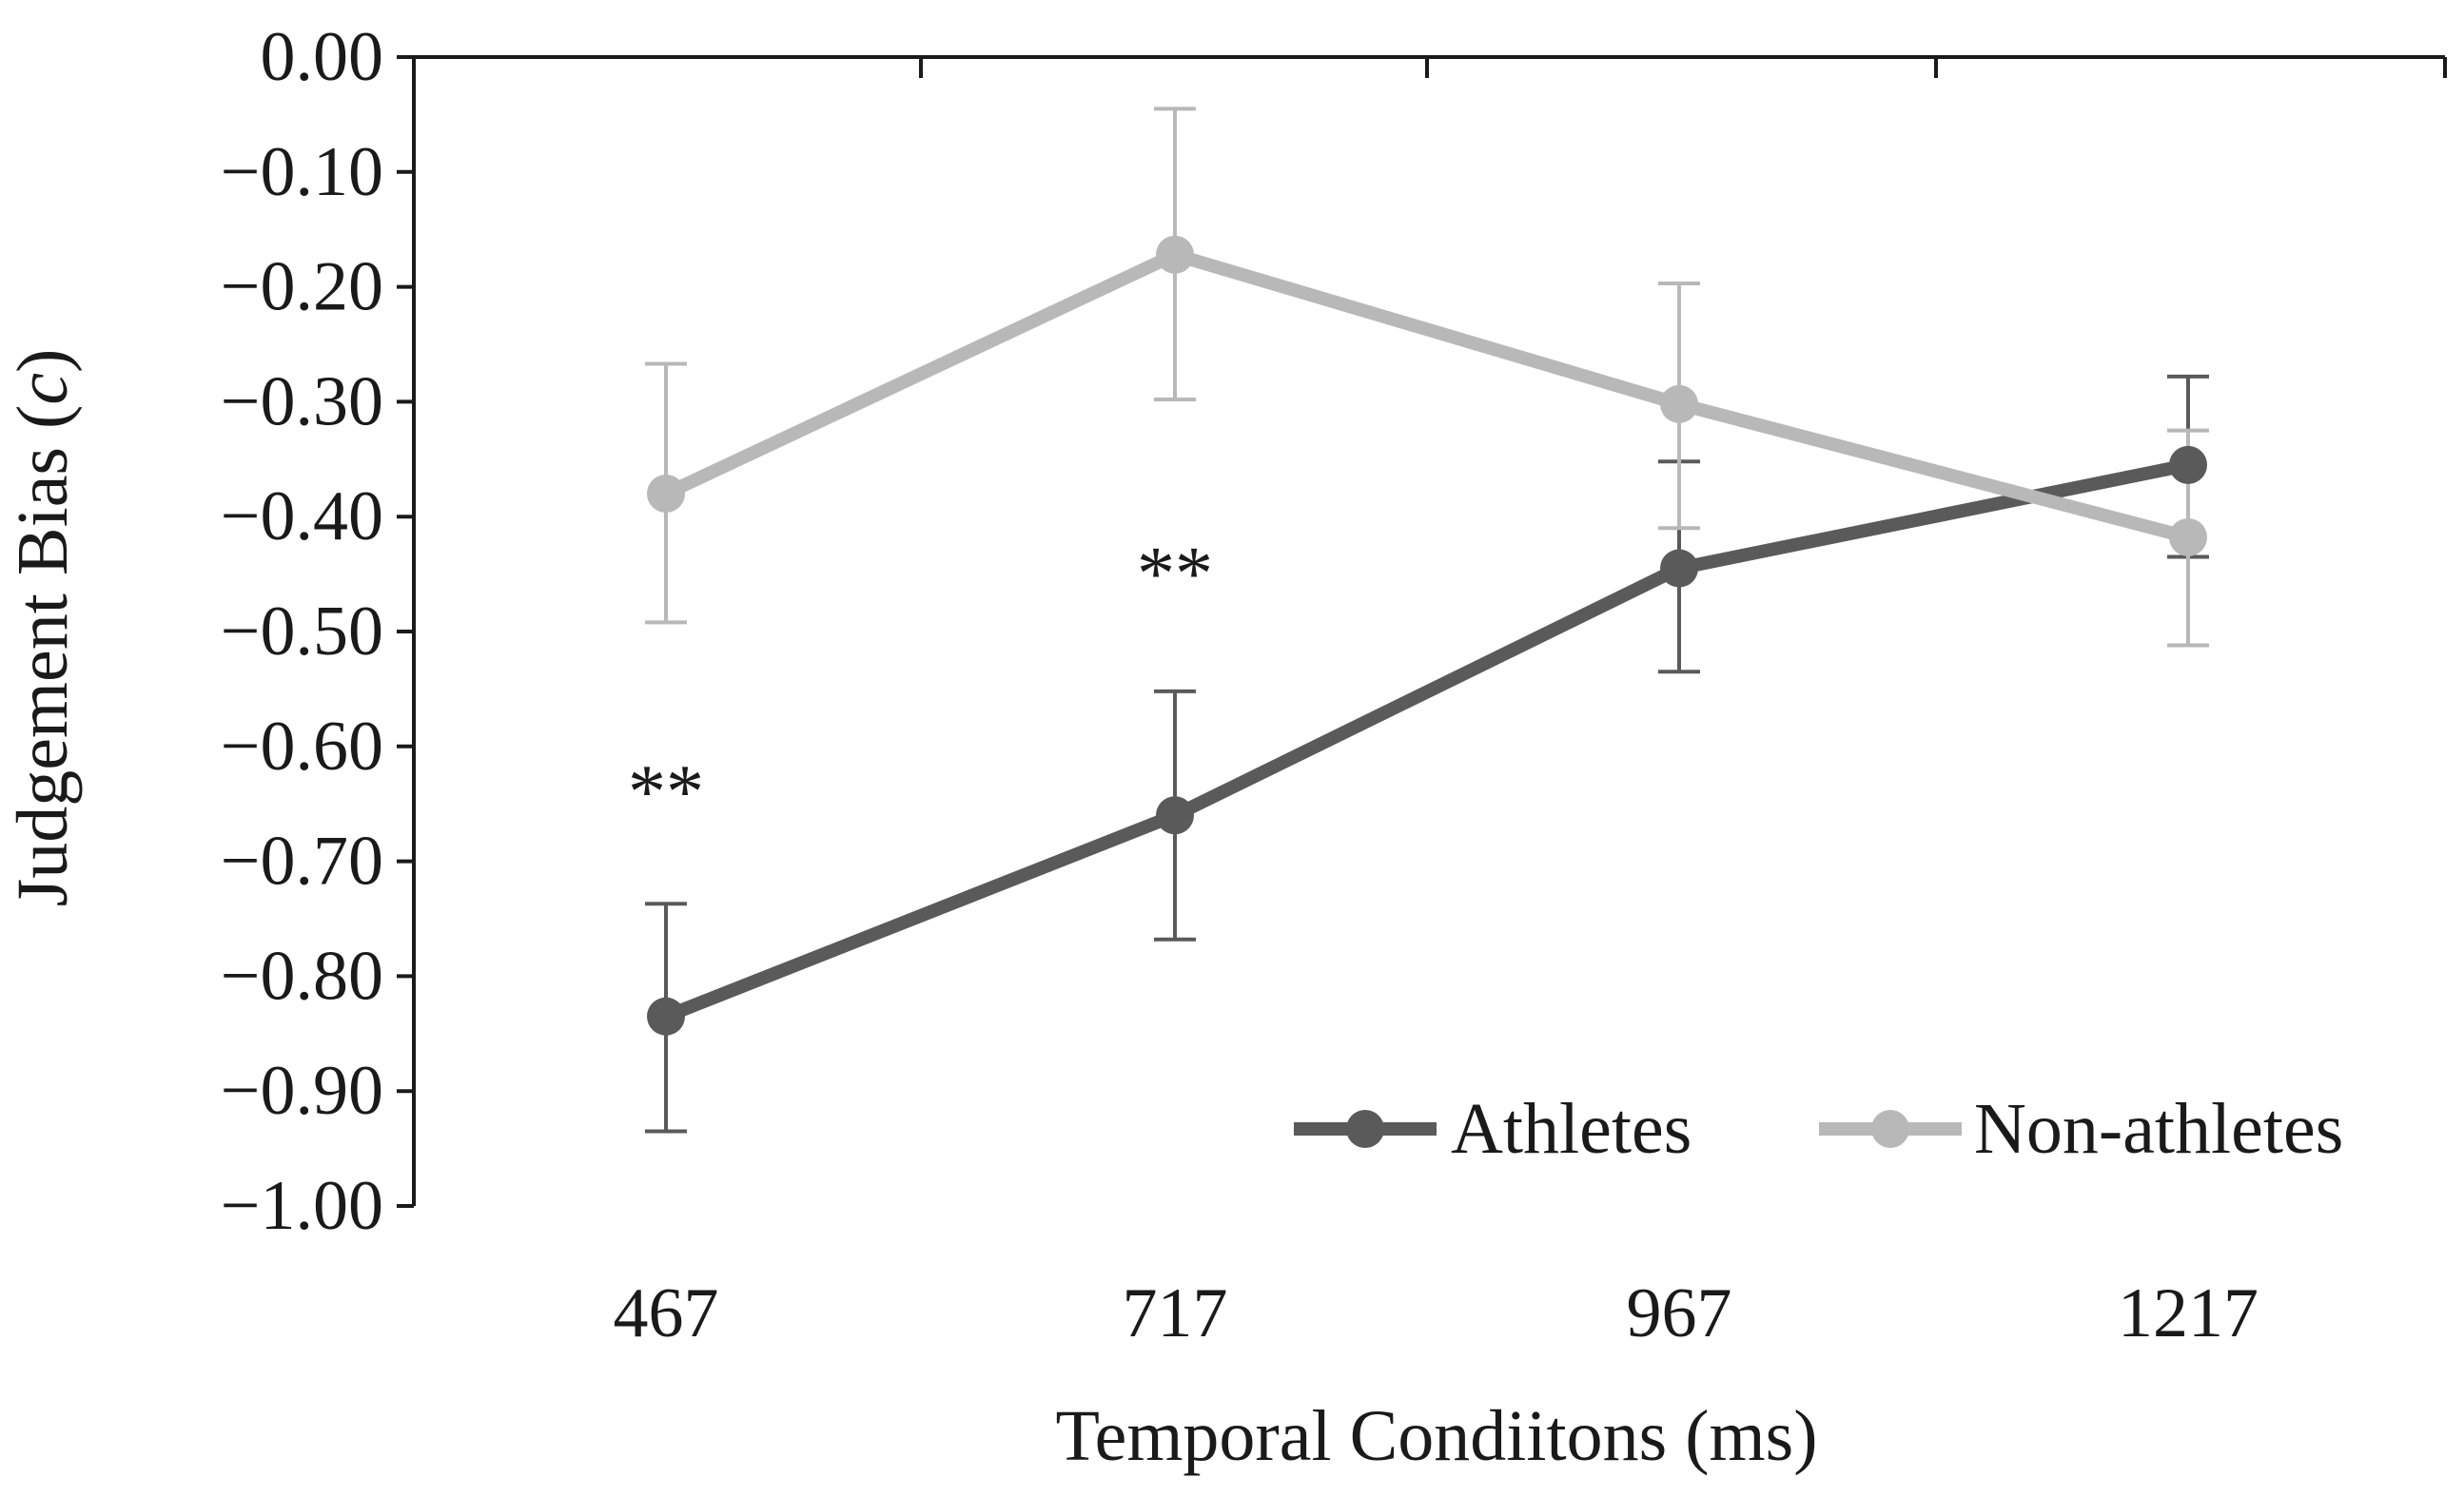 Image resolution: width=2464 pixels, height=1497 pixels. Describe the element at coordinates (302, 862) in the screenshot. I see `y-tick-label: −0.70` at that location.